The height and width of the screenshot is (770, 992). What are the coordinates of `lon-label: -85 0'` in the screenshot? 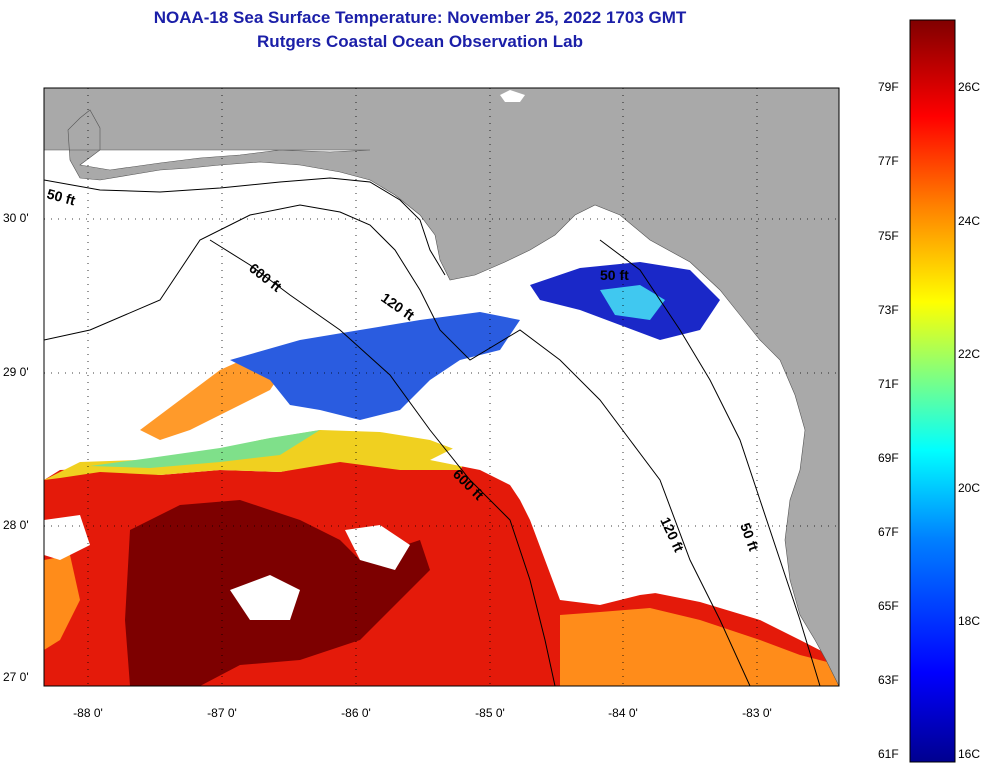 It's located at (490, 713).